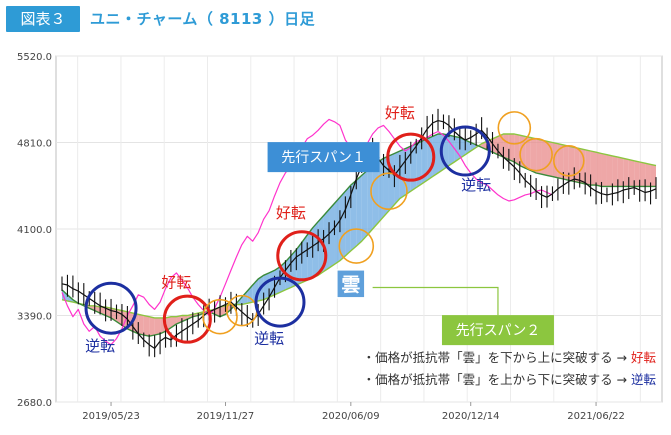 The width and height of the screenshot is (671, 435). What do you see at coordinates (34, 317) in the screenshot?
I see `y-tick-label: 3390.0` at bounding box center [34, 317].